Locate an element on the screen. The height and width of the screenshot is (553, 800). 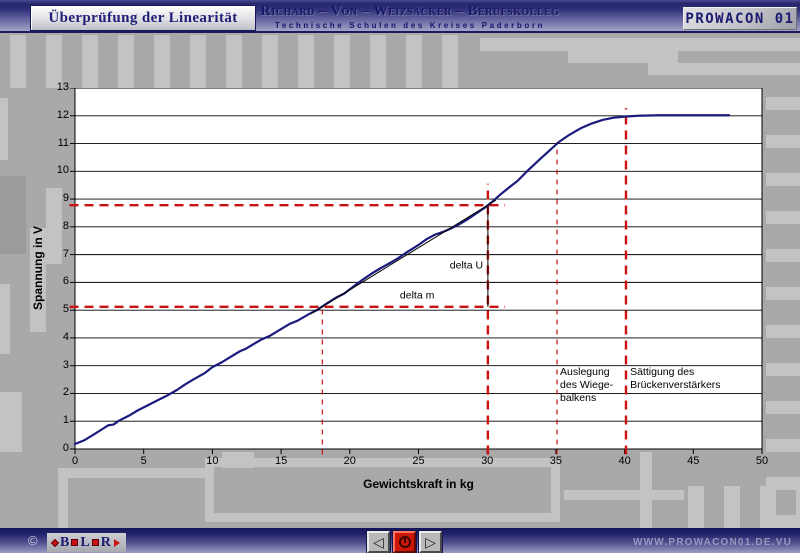
footer-bar: © B L R ◁ ▷ WWW.PROWACON01.DE.VU is located at coordinates (400, 540).